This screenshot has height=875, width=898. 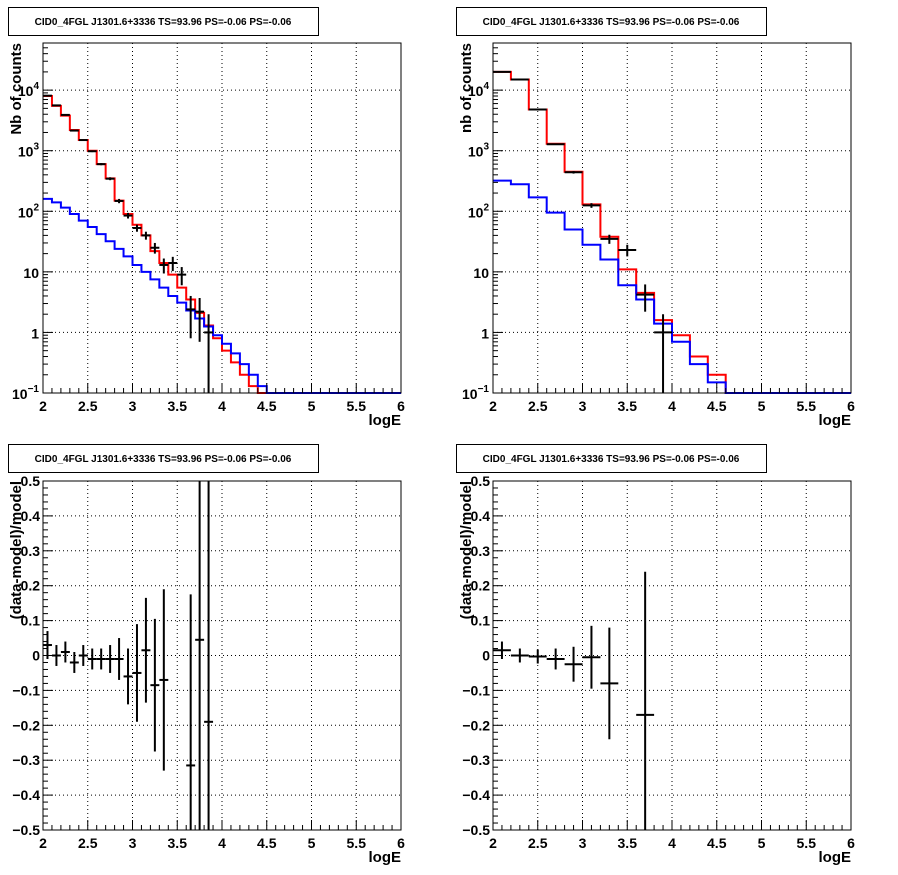 What do you see at coordinates (36, 207) in the screenshot?
I see `y-tick-exponent: 2` at bounding box center [36, 207].